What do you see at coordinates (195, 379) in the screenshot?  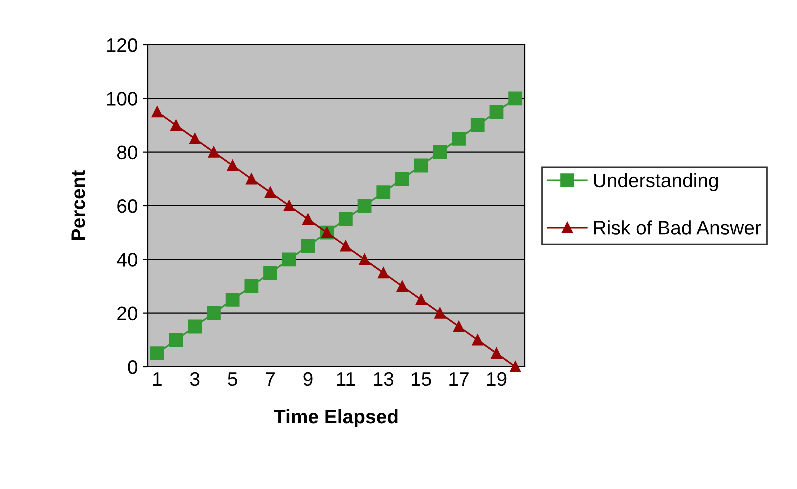 I see `x-tick-label: 3` at bounding box center [195, 379].